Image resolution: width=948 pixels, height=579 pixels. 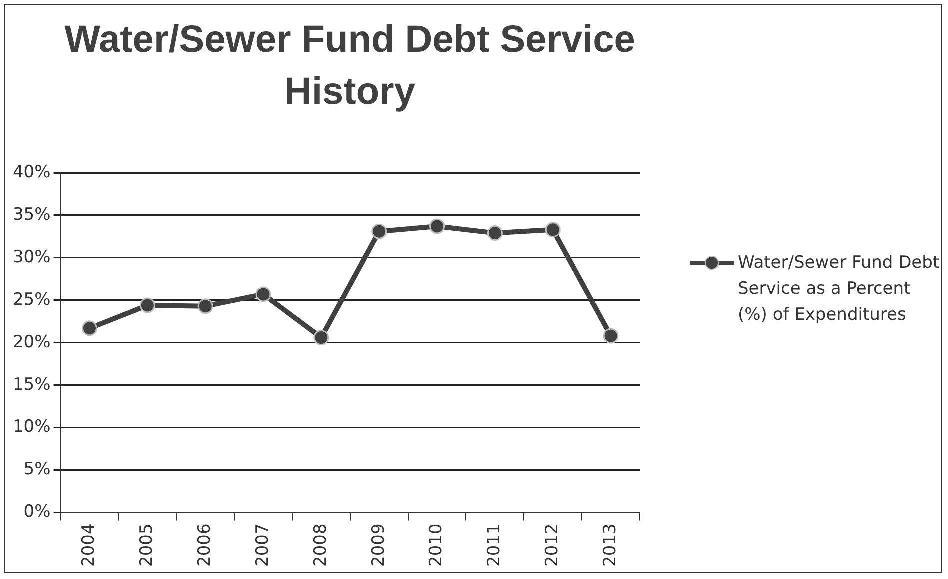 What do you see at coordinates (839, 289) in the screenshot?
I see `legend-label: Water/Sewer Fund Debt Service as a Percent (%) of Expenditures` at bounding box center [839, 289].